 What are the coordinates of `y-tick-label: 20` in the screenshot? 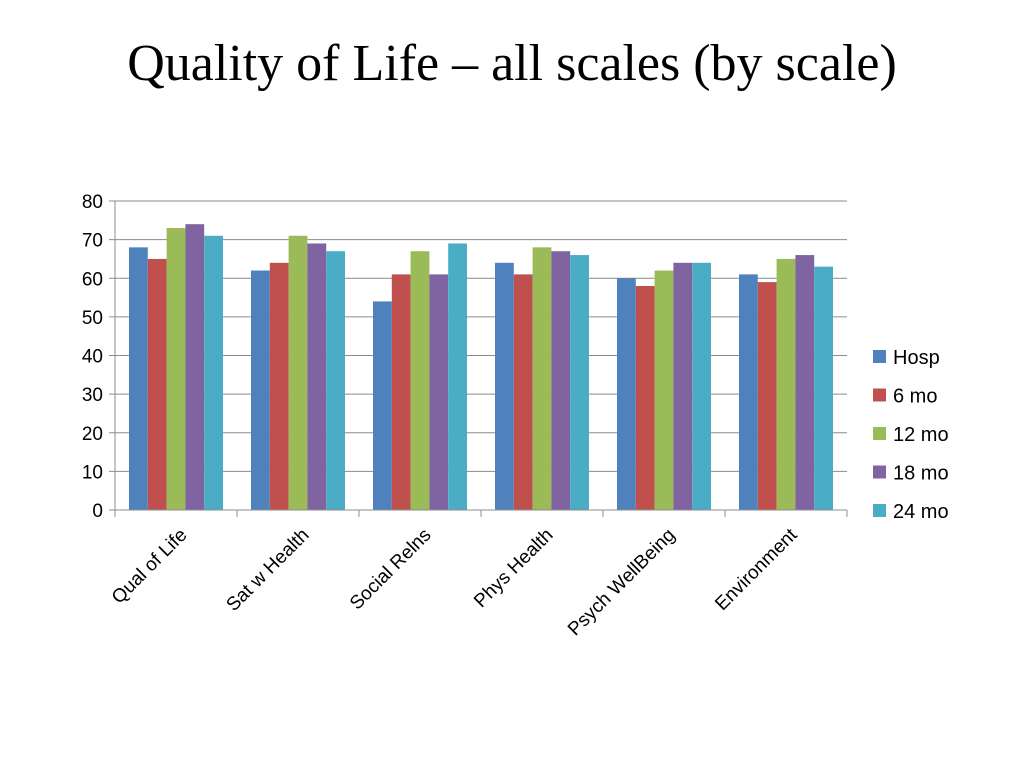 It's located at (92, 434).